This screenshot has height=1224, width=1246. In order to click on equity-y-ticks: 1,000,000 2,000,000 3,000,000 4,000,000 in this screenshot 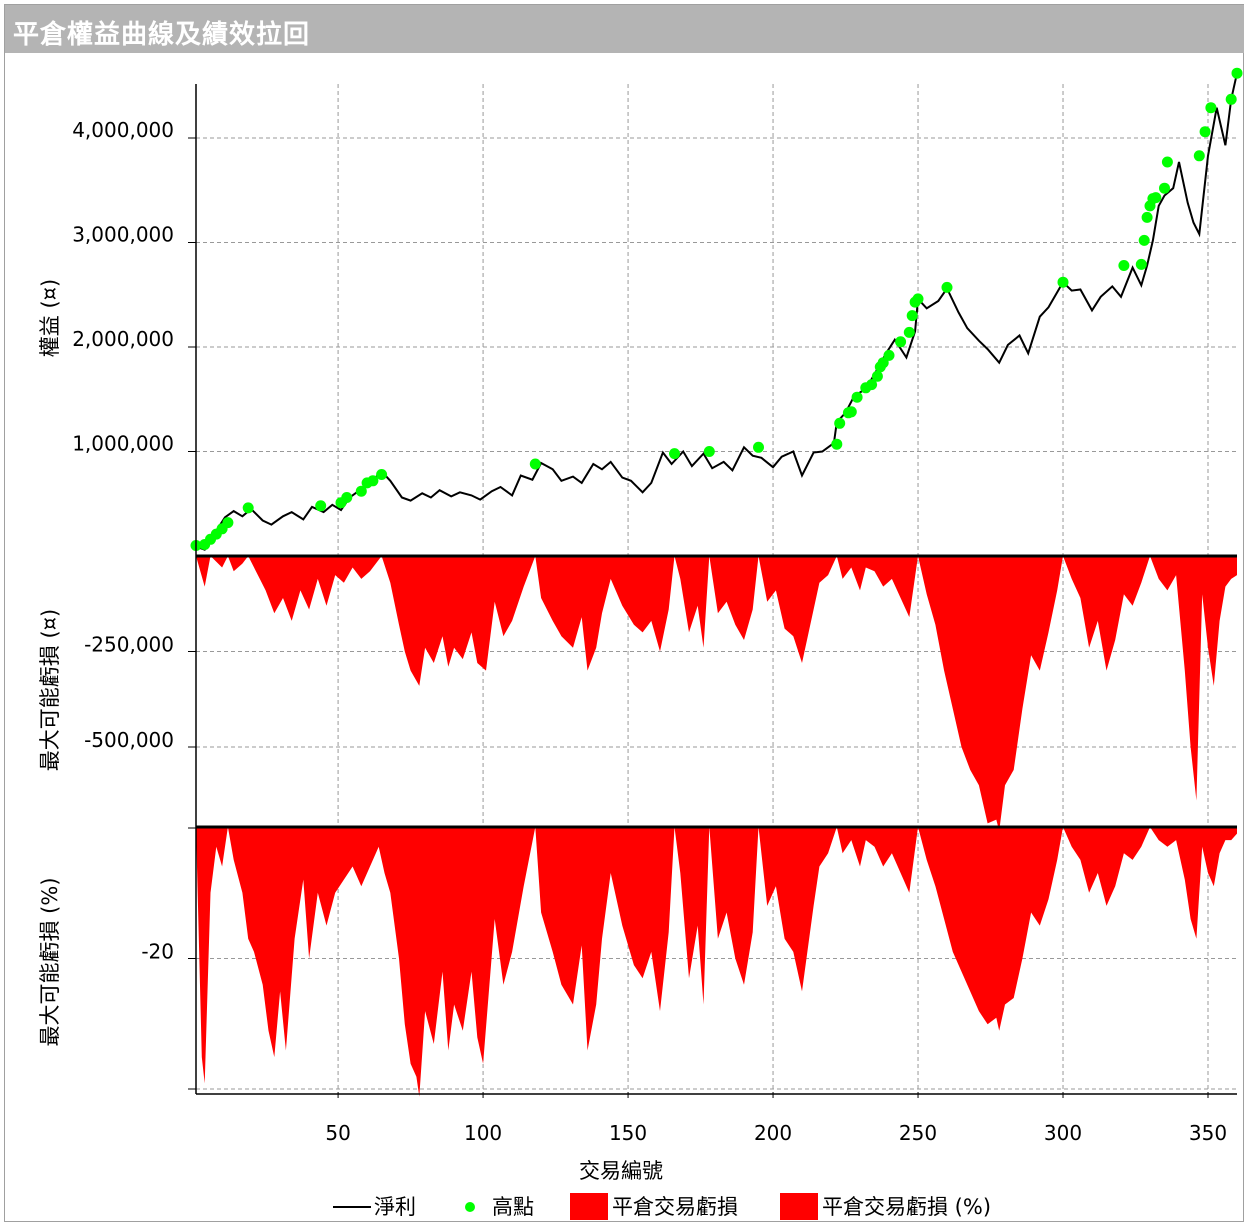, I will do `click(134, 287)`.